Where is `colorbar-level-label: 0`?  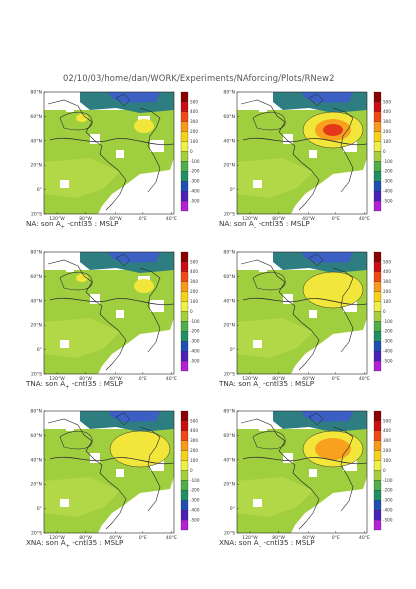
colorbar-level-label: 0 is located at coordinates (191, 470).